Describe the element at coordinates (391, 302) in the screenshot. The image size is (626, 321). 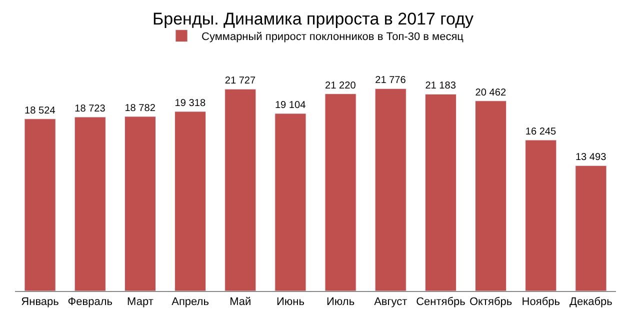
I see `x-tick-label: Август` at that location.